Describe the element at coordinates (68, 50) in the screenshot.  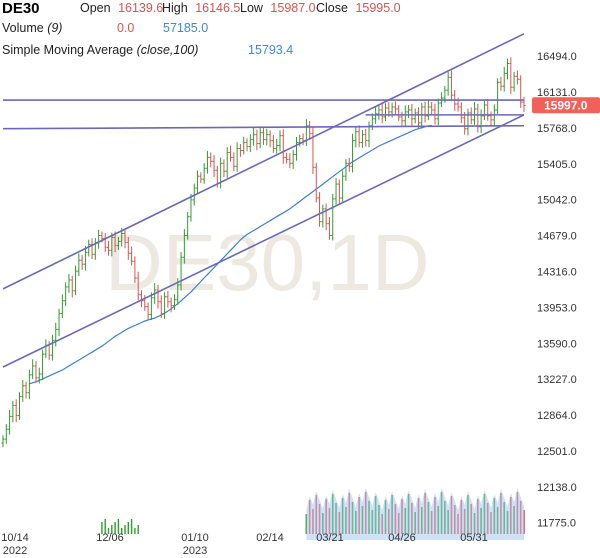
I see `sma-label: Simple Moving Average` at that location.